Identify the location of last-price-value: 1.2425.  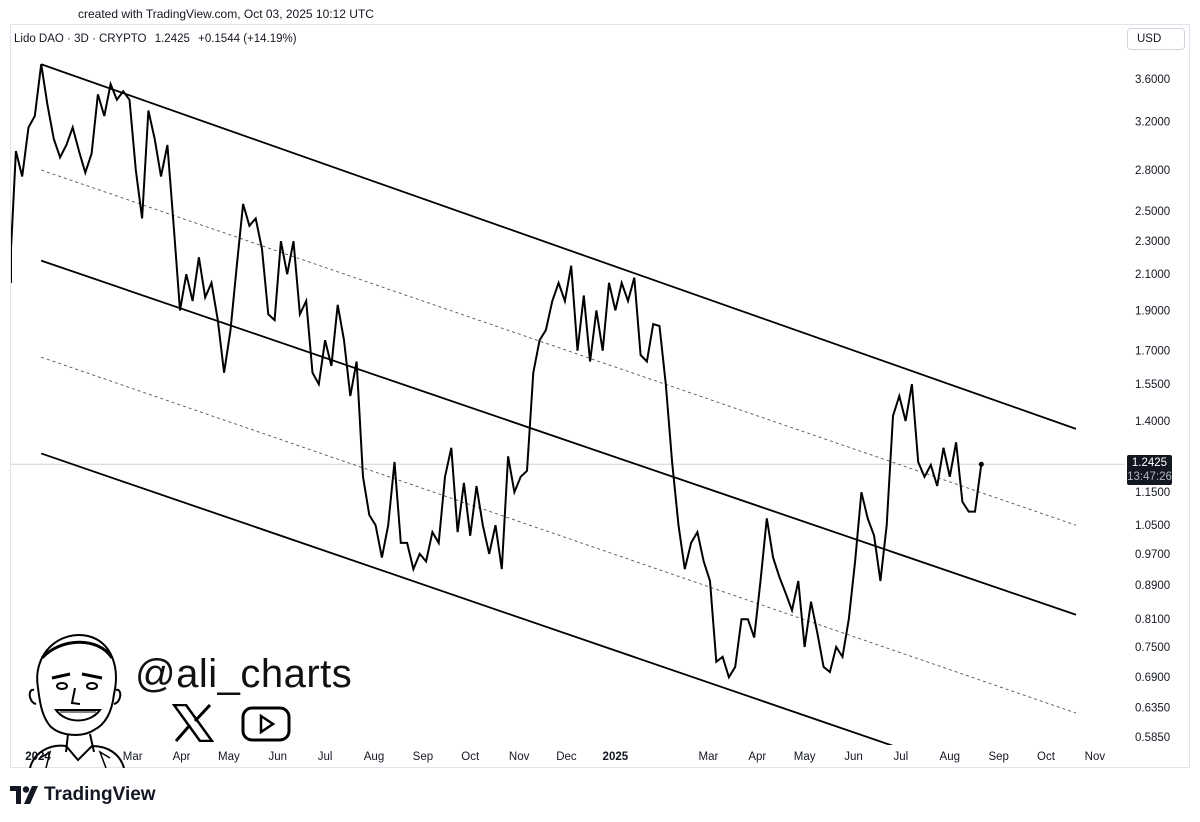
(1149, 463).